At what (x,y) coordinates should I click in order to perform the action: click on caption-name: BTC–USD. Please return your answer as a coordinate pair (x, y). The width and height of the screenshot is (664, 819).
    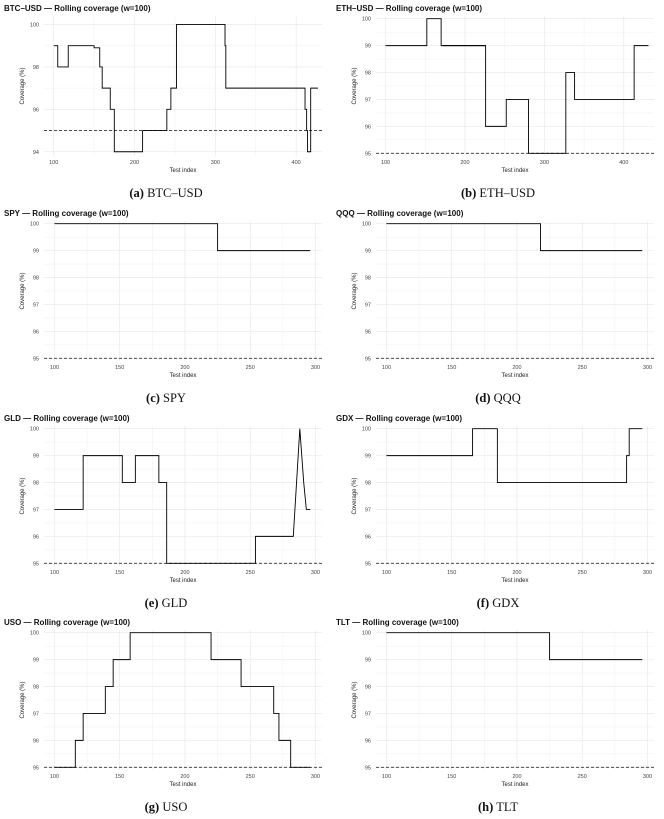
    Looking at the image, I should click on (173, 193).